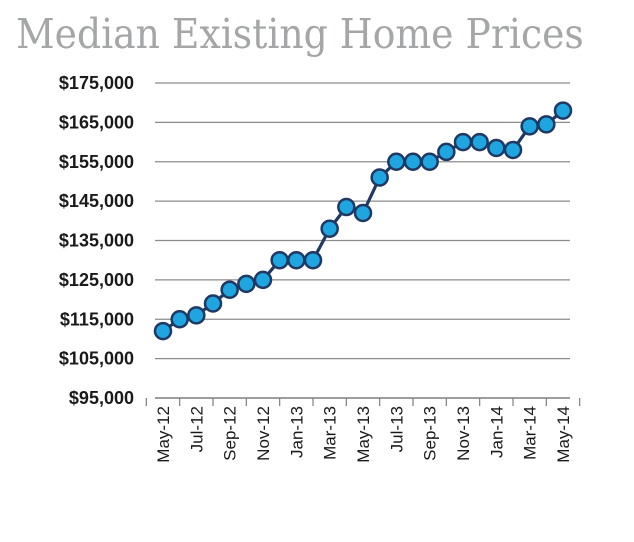 The width and height of the screenshot is (634, 542). What do you see at coordinates (101, 398) in the screenshot?
I see `y-tick-label: $95,000` at bounding box center [101, 398].